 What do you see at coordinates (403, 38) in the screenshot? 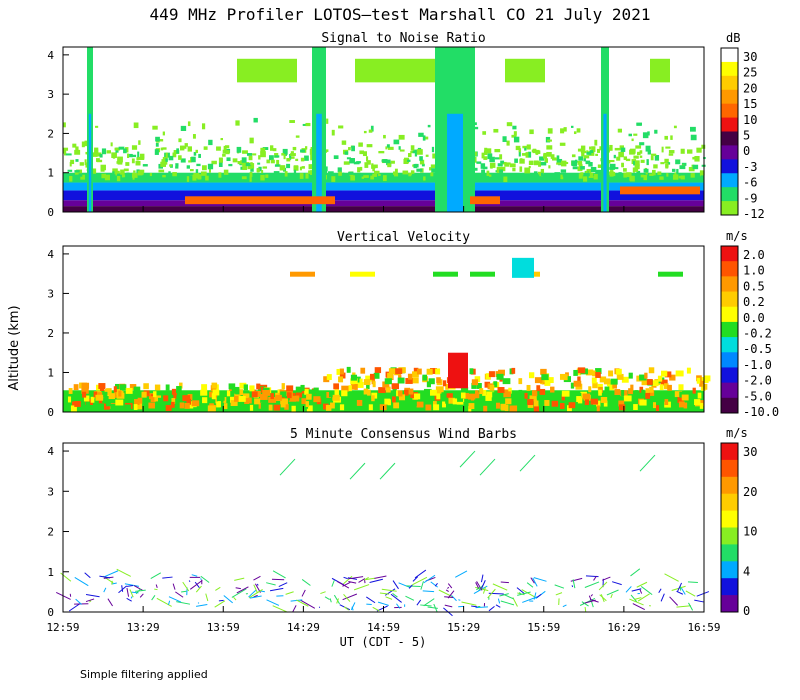
I see `panel-title: Signal to Noise Ratio` at bounding box center [403, 38].